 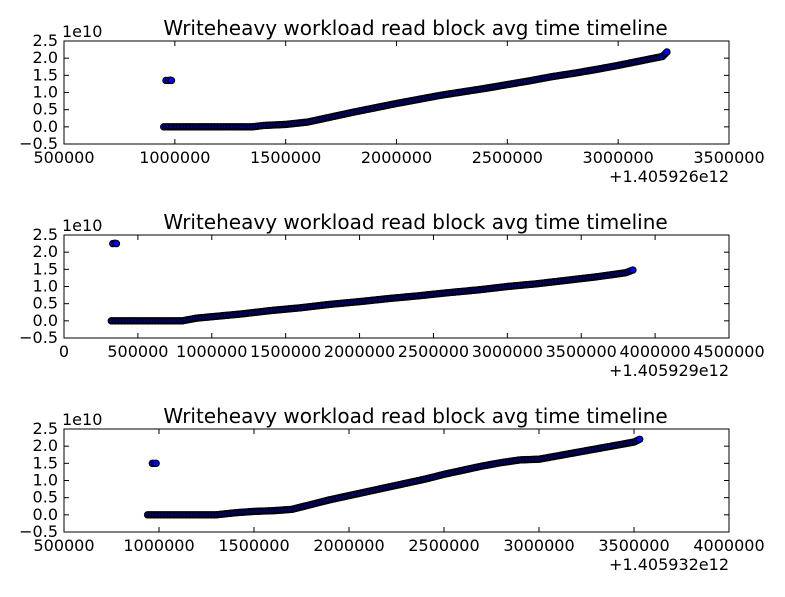 What do you see at coordinates (669, 370) in the screenshot?
I see `x-offset-label: +1.405929e12` at bounding box center [669, 370].